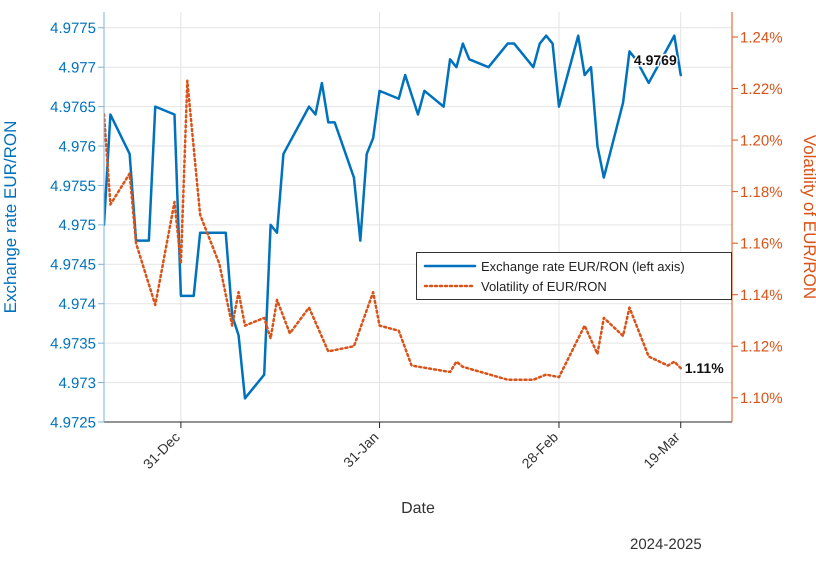 The width and height of the screenshot is (816, 565). I want to click on y2-tick-label: 1.16%, so click(761, 243).